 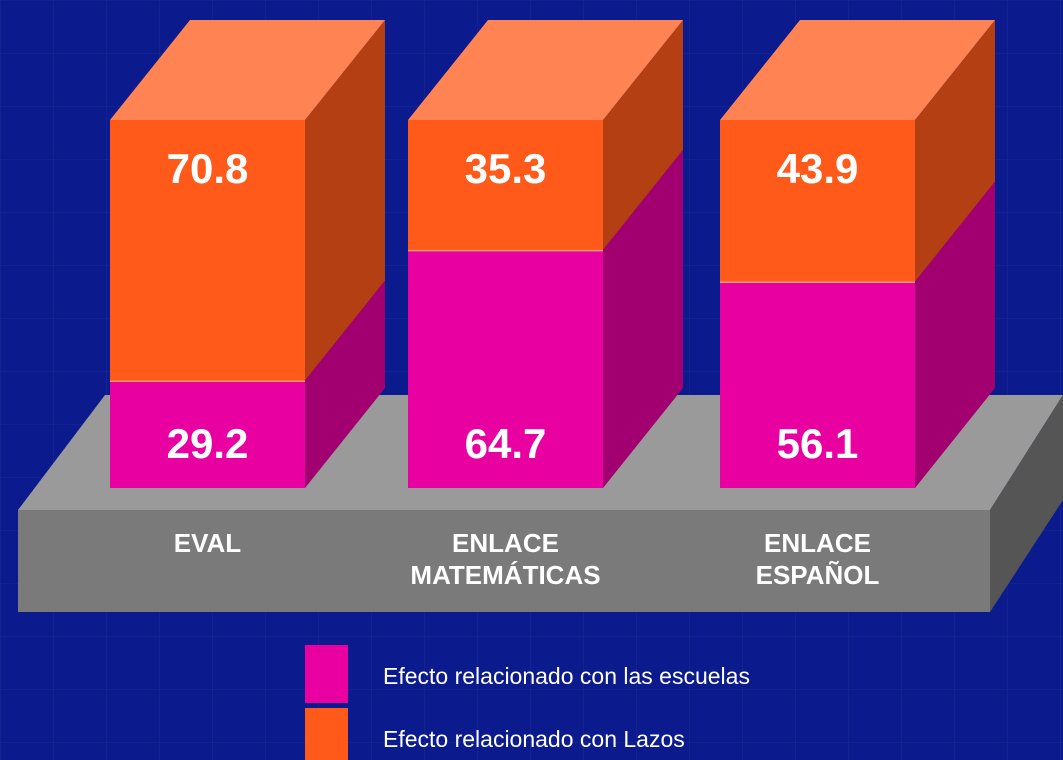 I want to click on value-label: 43.9, so click(x=818, y=168).